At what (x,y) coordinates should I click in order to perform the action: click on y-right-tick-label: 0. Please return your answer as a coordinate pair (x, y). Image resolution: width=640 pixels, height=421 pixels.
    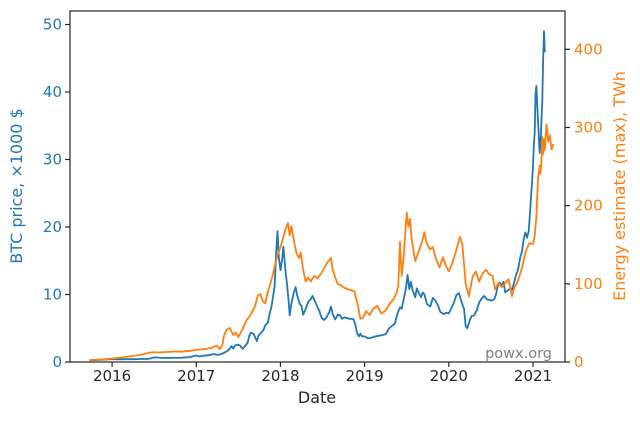
    Looking at the image, I should click on (579, 362).